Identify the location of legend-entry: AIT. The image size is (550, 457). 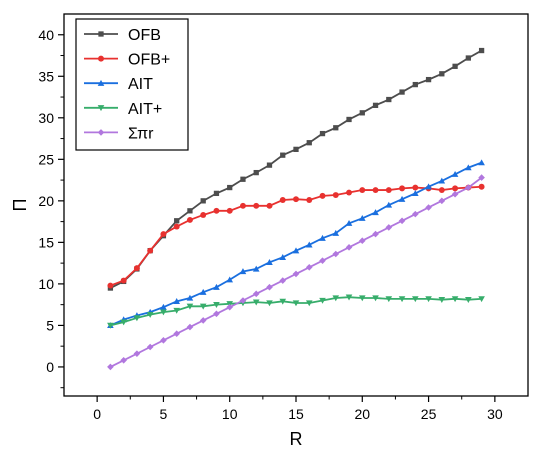
(118, 84).